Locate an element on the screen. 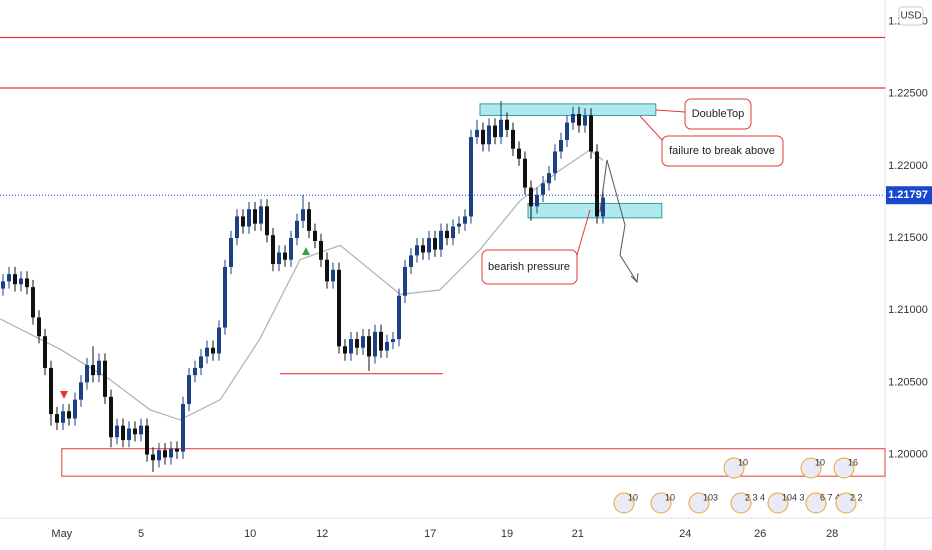 The width and height of the screenshot is (932, 550). currency: USD is located at coordinates (910, 16).